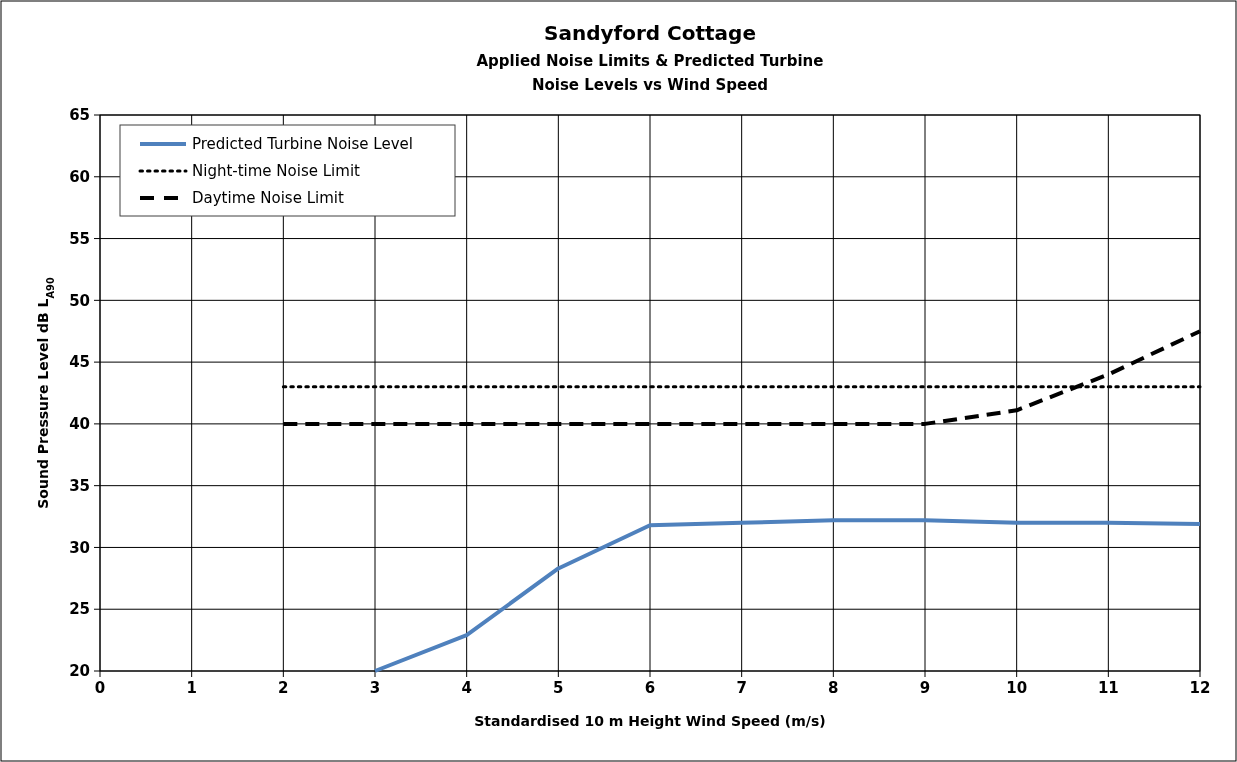  Describe the element at coordinates (1108, 688) in the screenshot. I see `x-tick-label: 11` at that location.